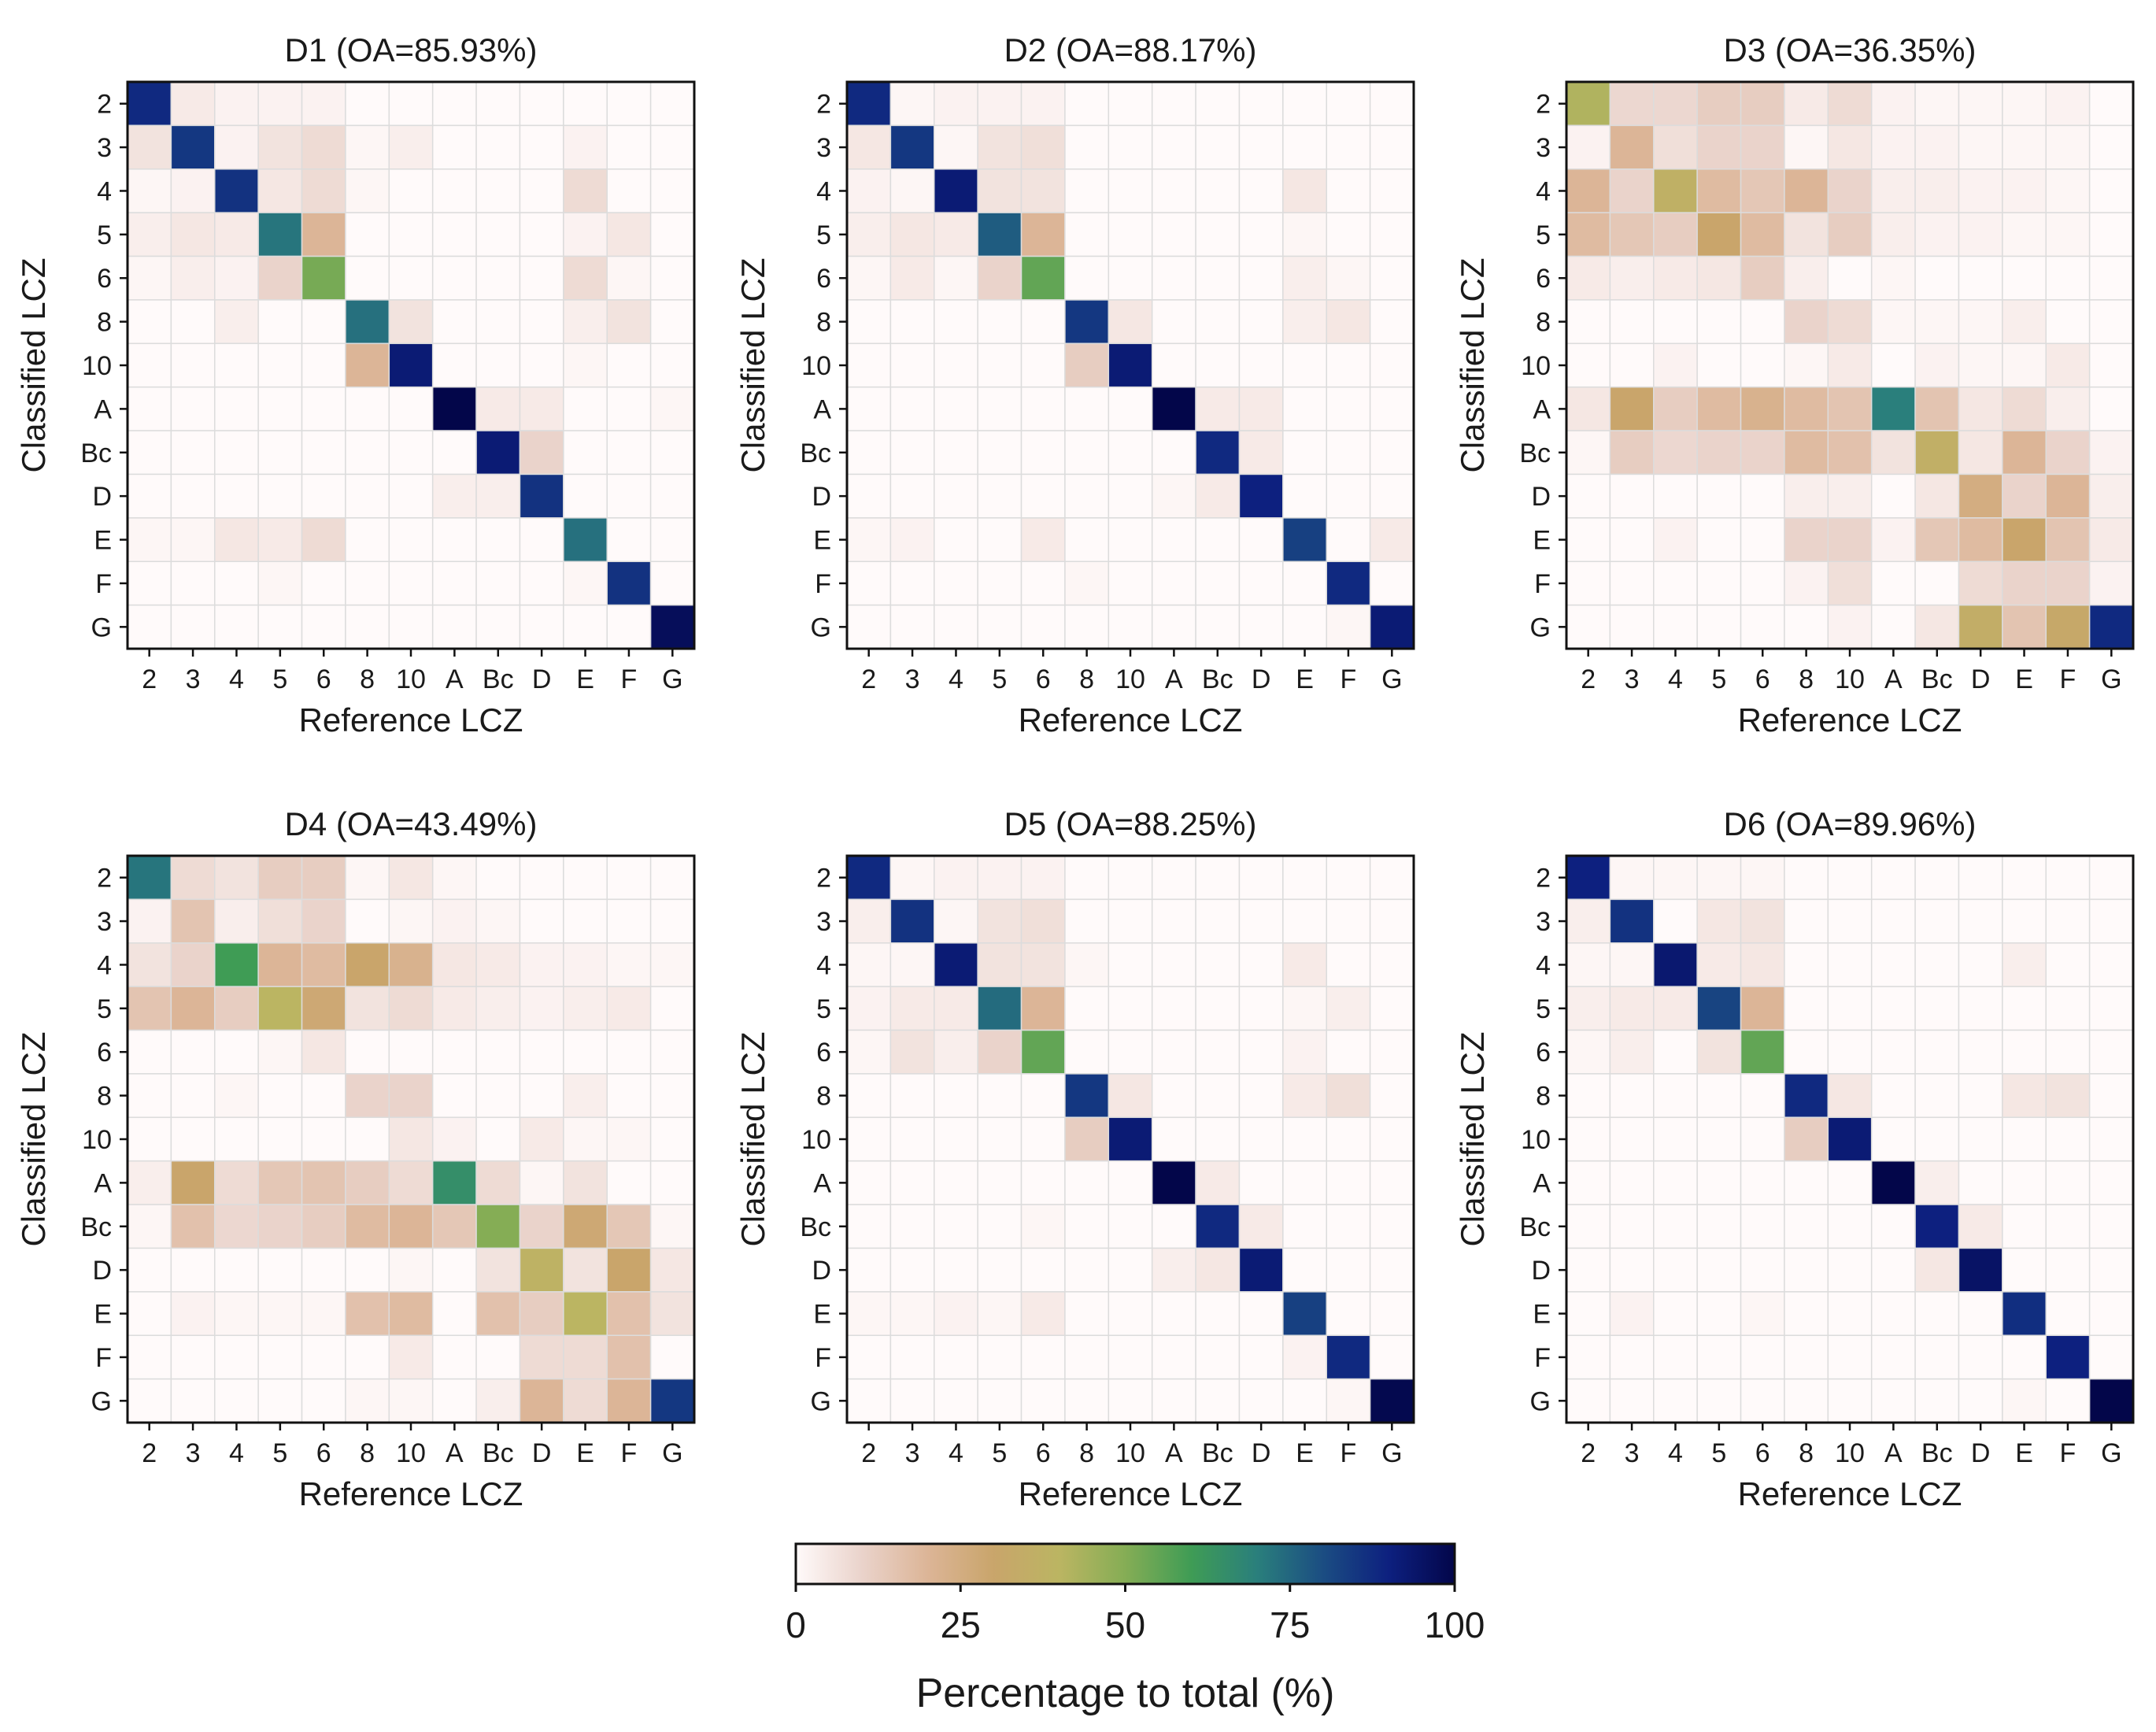 Image resolution: width=2156 pixels, height=1732 pixels. Describe the element at coordinates (1851, 823) in the screenshot. I see `panel-title: D6 (OA=89.96%)` at that location.